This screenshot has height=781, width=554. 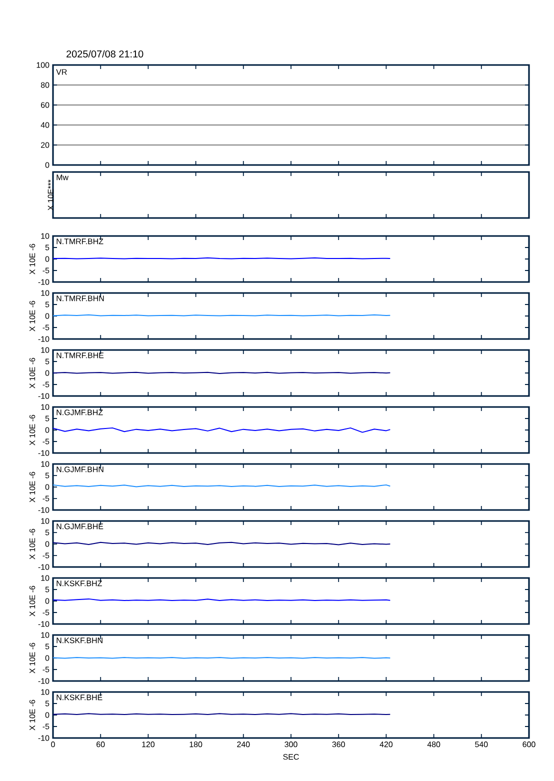 I want to click on chart-title: 2025/07/08 21:10, so click(x=105, y=54).